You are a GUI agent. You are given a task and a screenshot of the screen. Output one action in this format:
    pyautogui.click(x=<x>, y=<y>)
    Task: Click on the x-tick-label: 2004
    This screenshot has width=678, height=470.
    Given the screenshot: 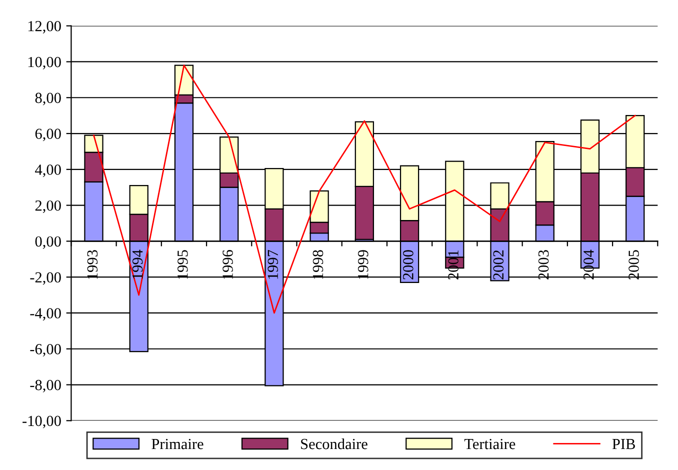 What is the action you would take?
    pyautogui.click(x=589, y=265)
    